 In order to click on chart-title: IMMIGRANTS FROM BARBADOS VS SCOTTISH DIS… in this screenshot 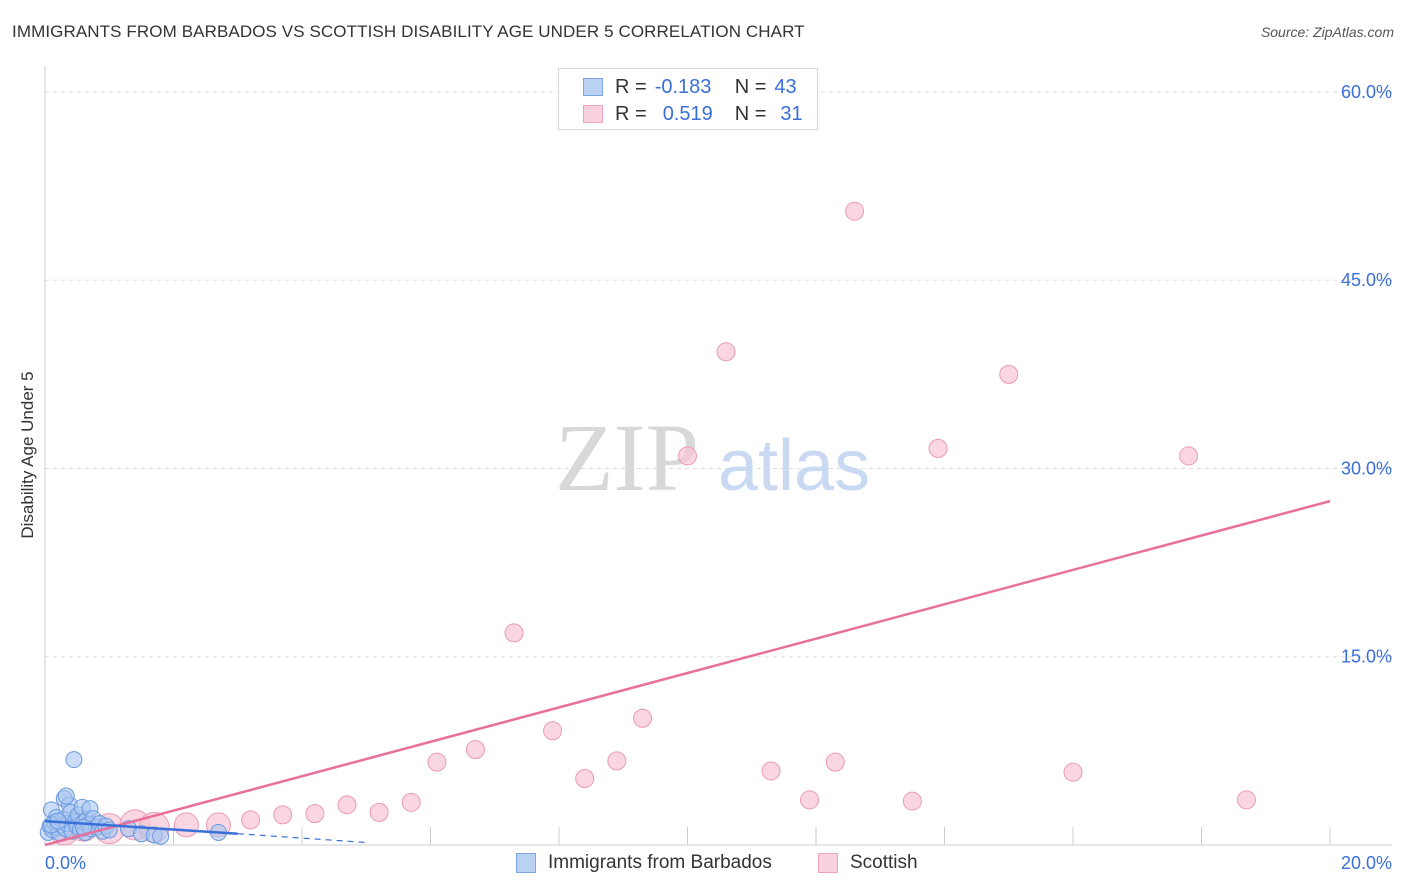, I will do `click(408, 31)`.